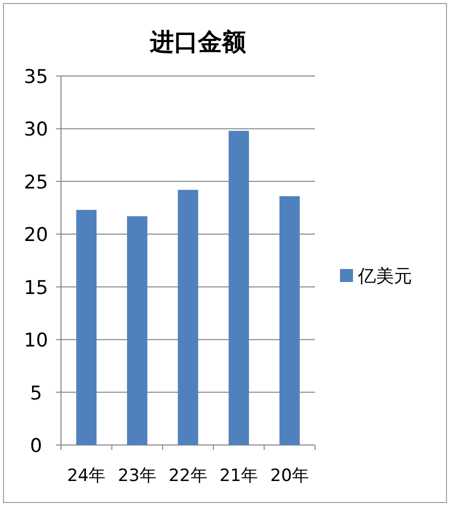 The width and height of the screenshot is (450, 507). Describe the element at coordinates (289, 476) in the screenshot. I see `x-tick-label: 20年` at that location.